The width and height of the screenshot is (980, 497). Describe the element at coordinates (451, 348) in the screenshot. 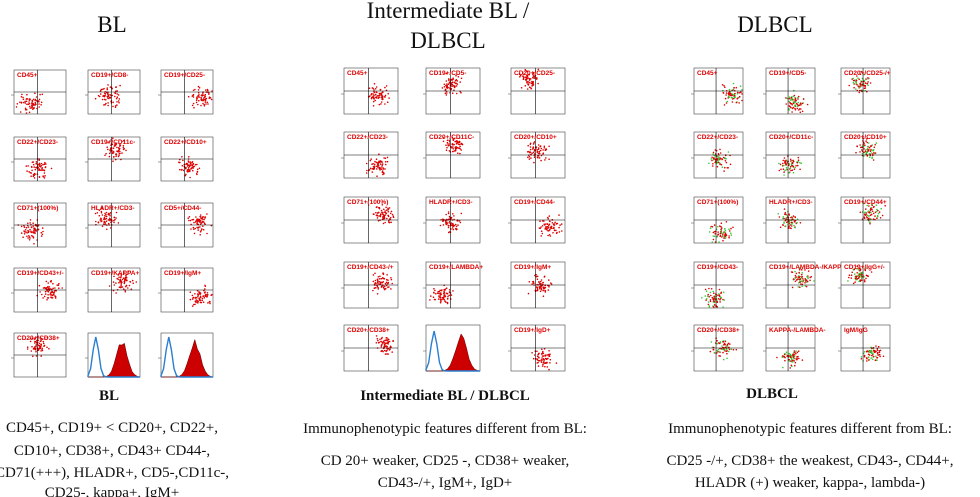

I see `plot-panel` at that location.